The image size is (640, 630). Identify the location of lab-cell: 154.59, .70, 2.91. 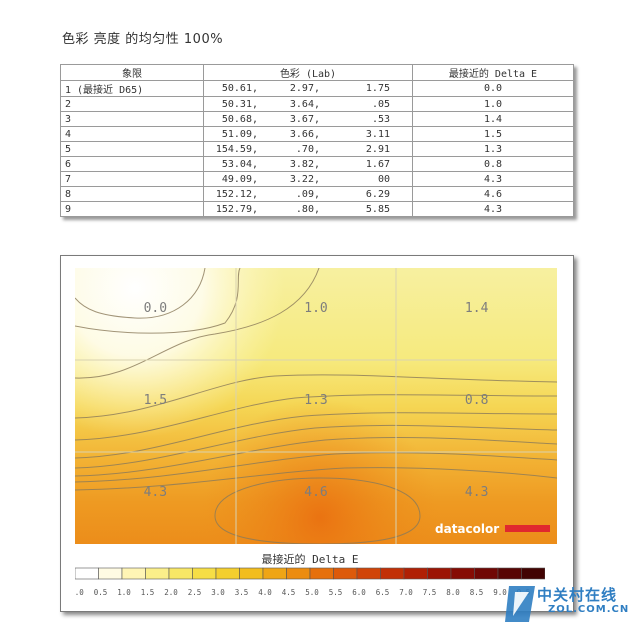
(308, 149).